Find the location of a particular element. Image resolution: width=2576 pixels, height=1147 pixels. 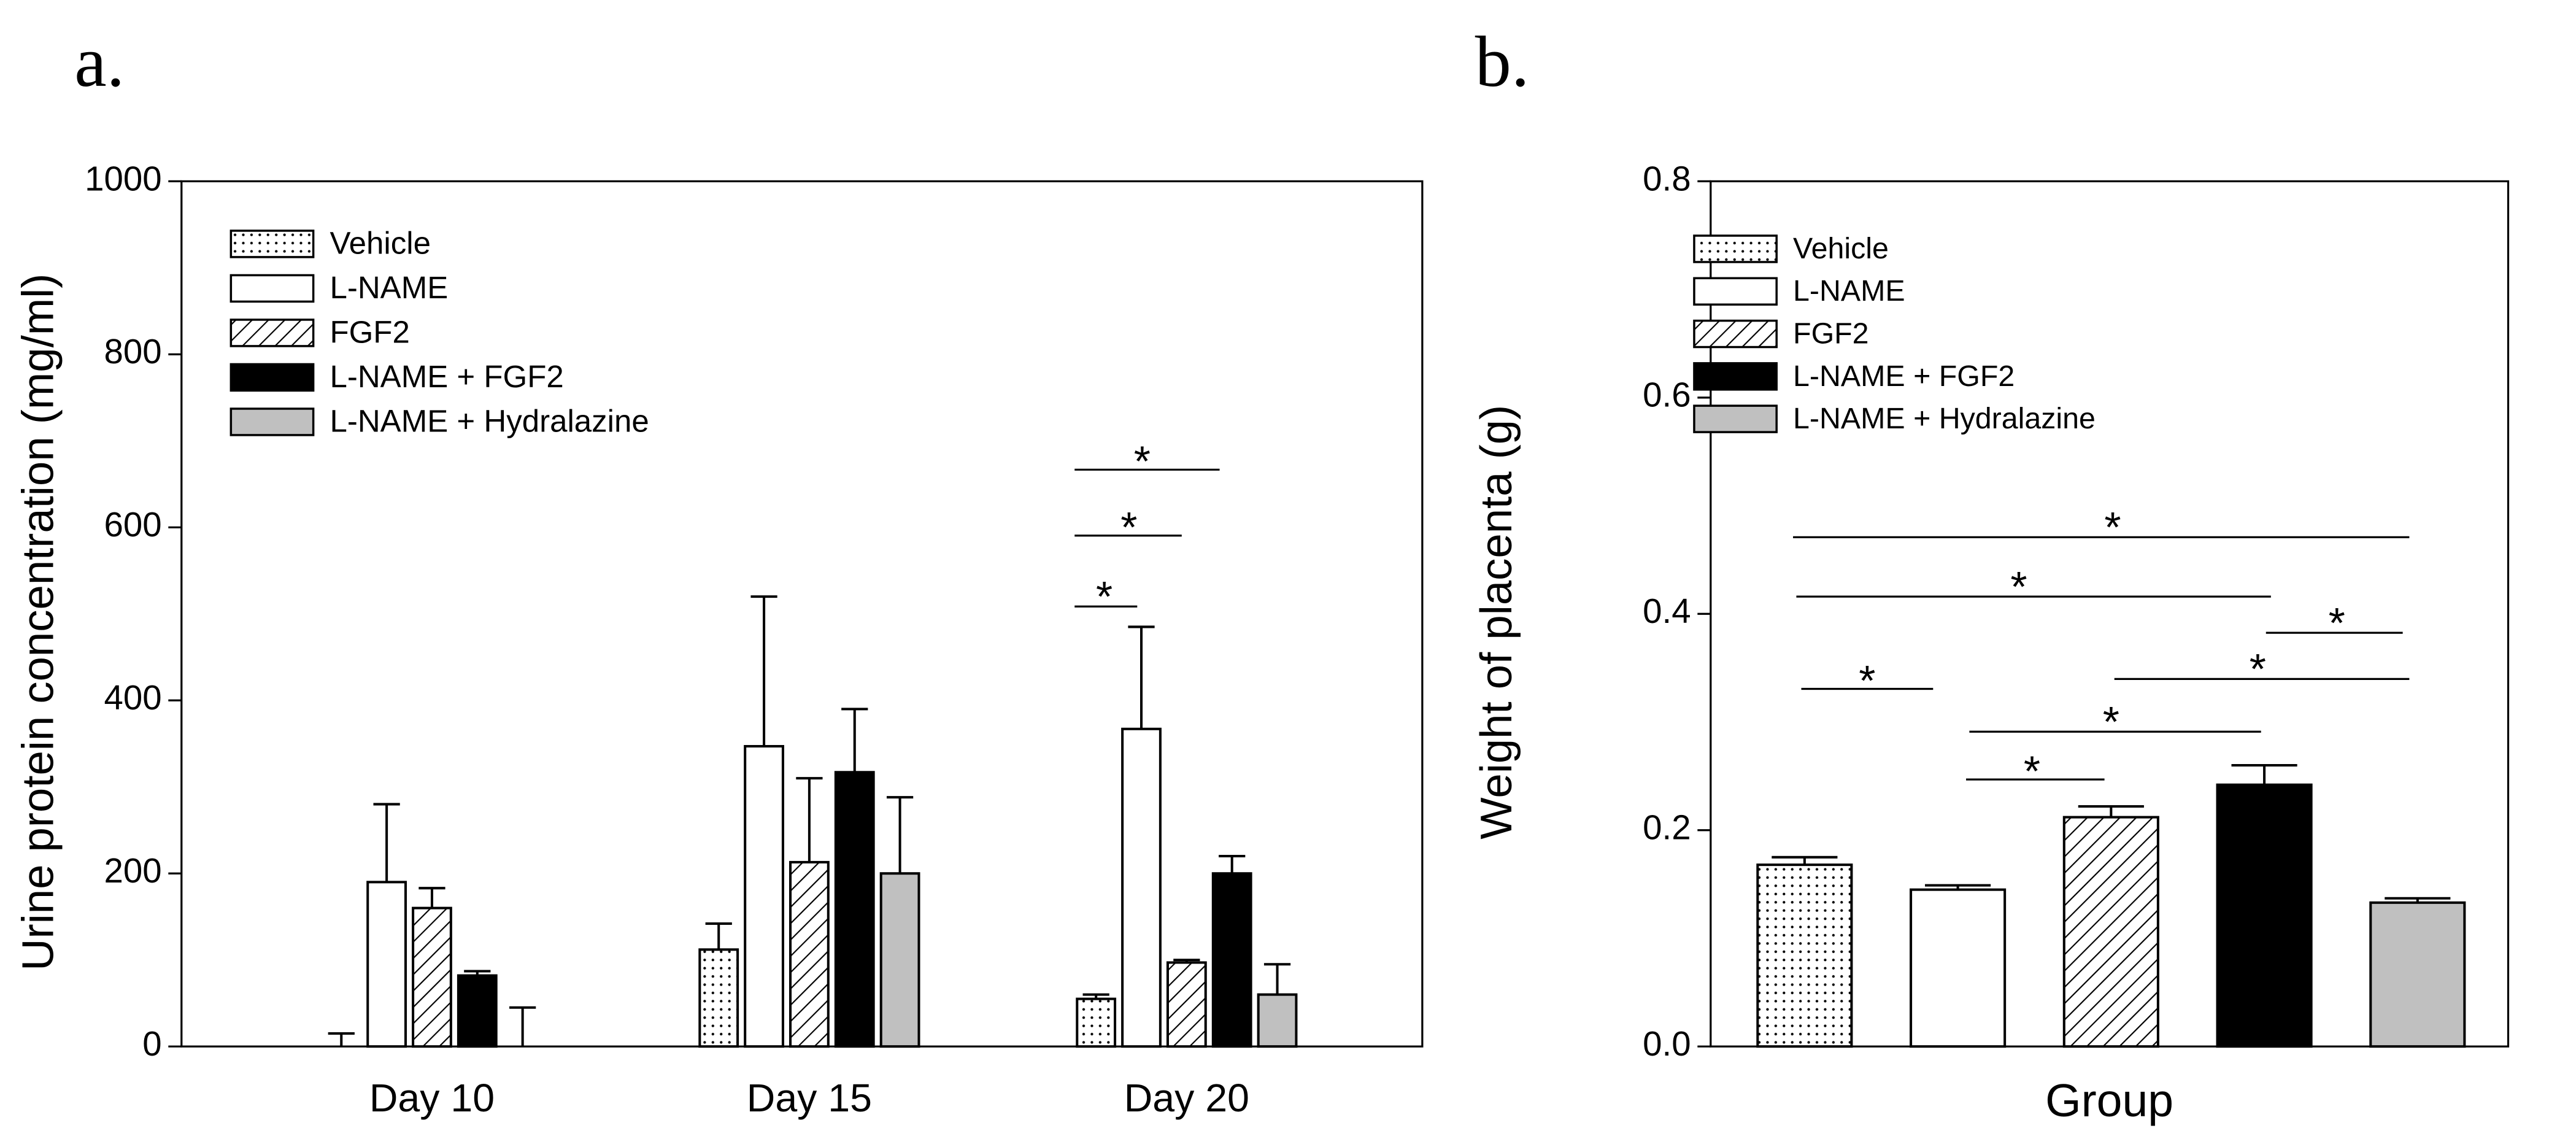

y-axis-label: Weight of placenta (g) is located at coordinates (1496, 623).